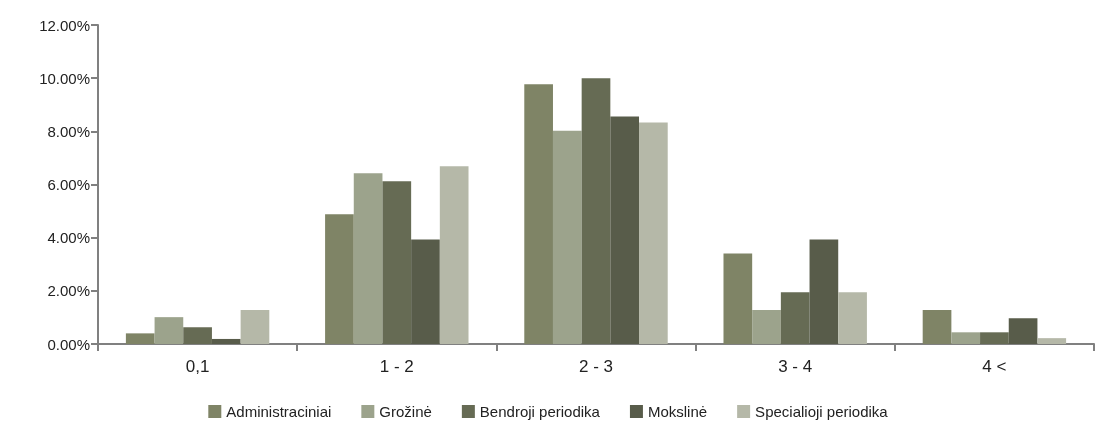 The width and height of the screenshot is (1096, 428). I want to click on y-tick-label: 0.00%, so click(68, 344).